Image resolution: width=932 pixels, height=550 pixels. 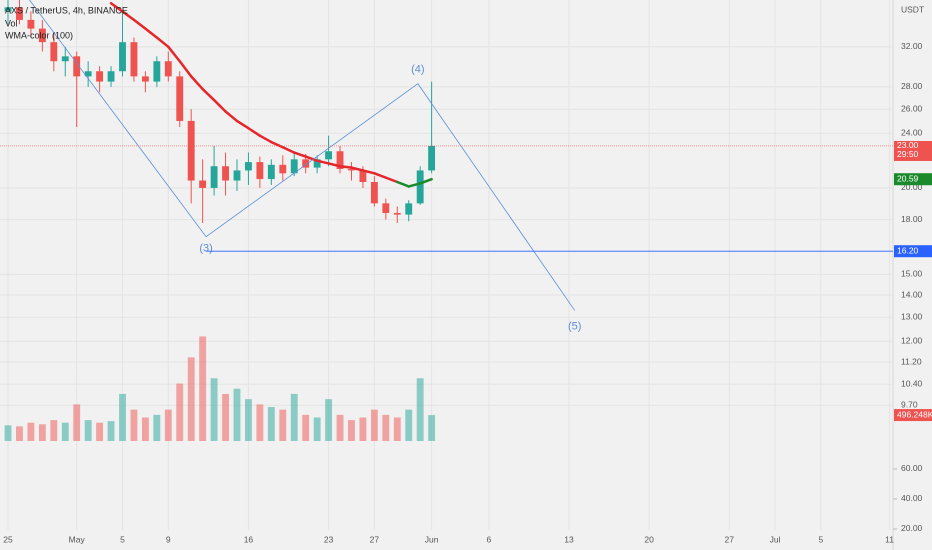 What do you see at coordinates (122, 539) in the screenshot?
I see `x-tick-label: 5` at bounding box center [122, 539].